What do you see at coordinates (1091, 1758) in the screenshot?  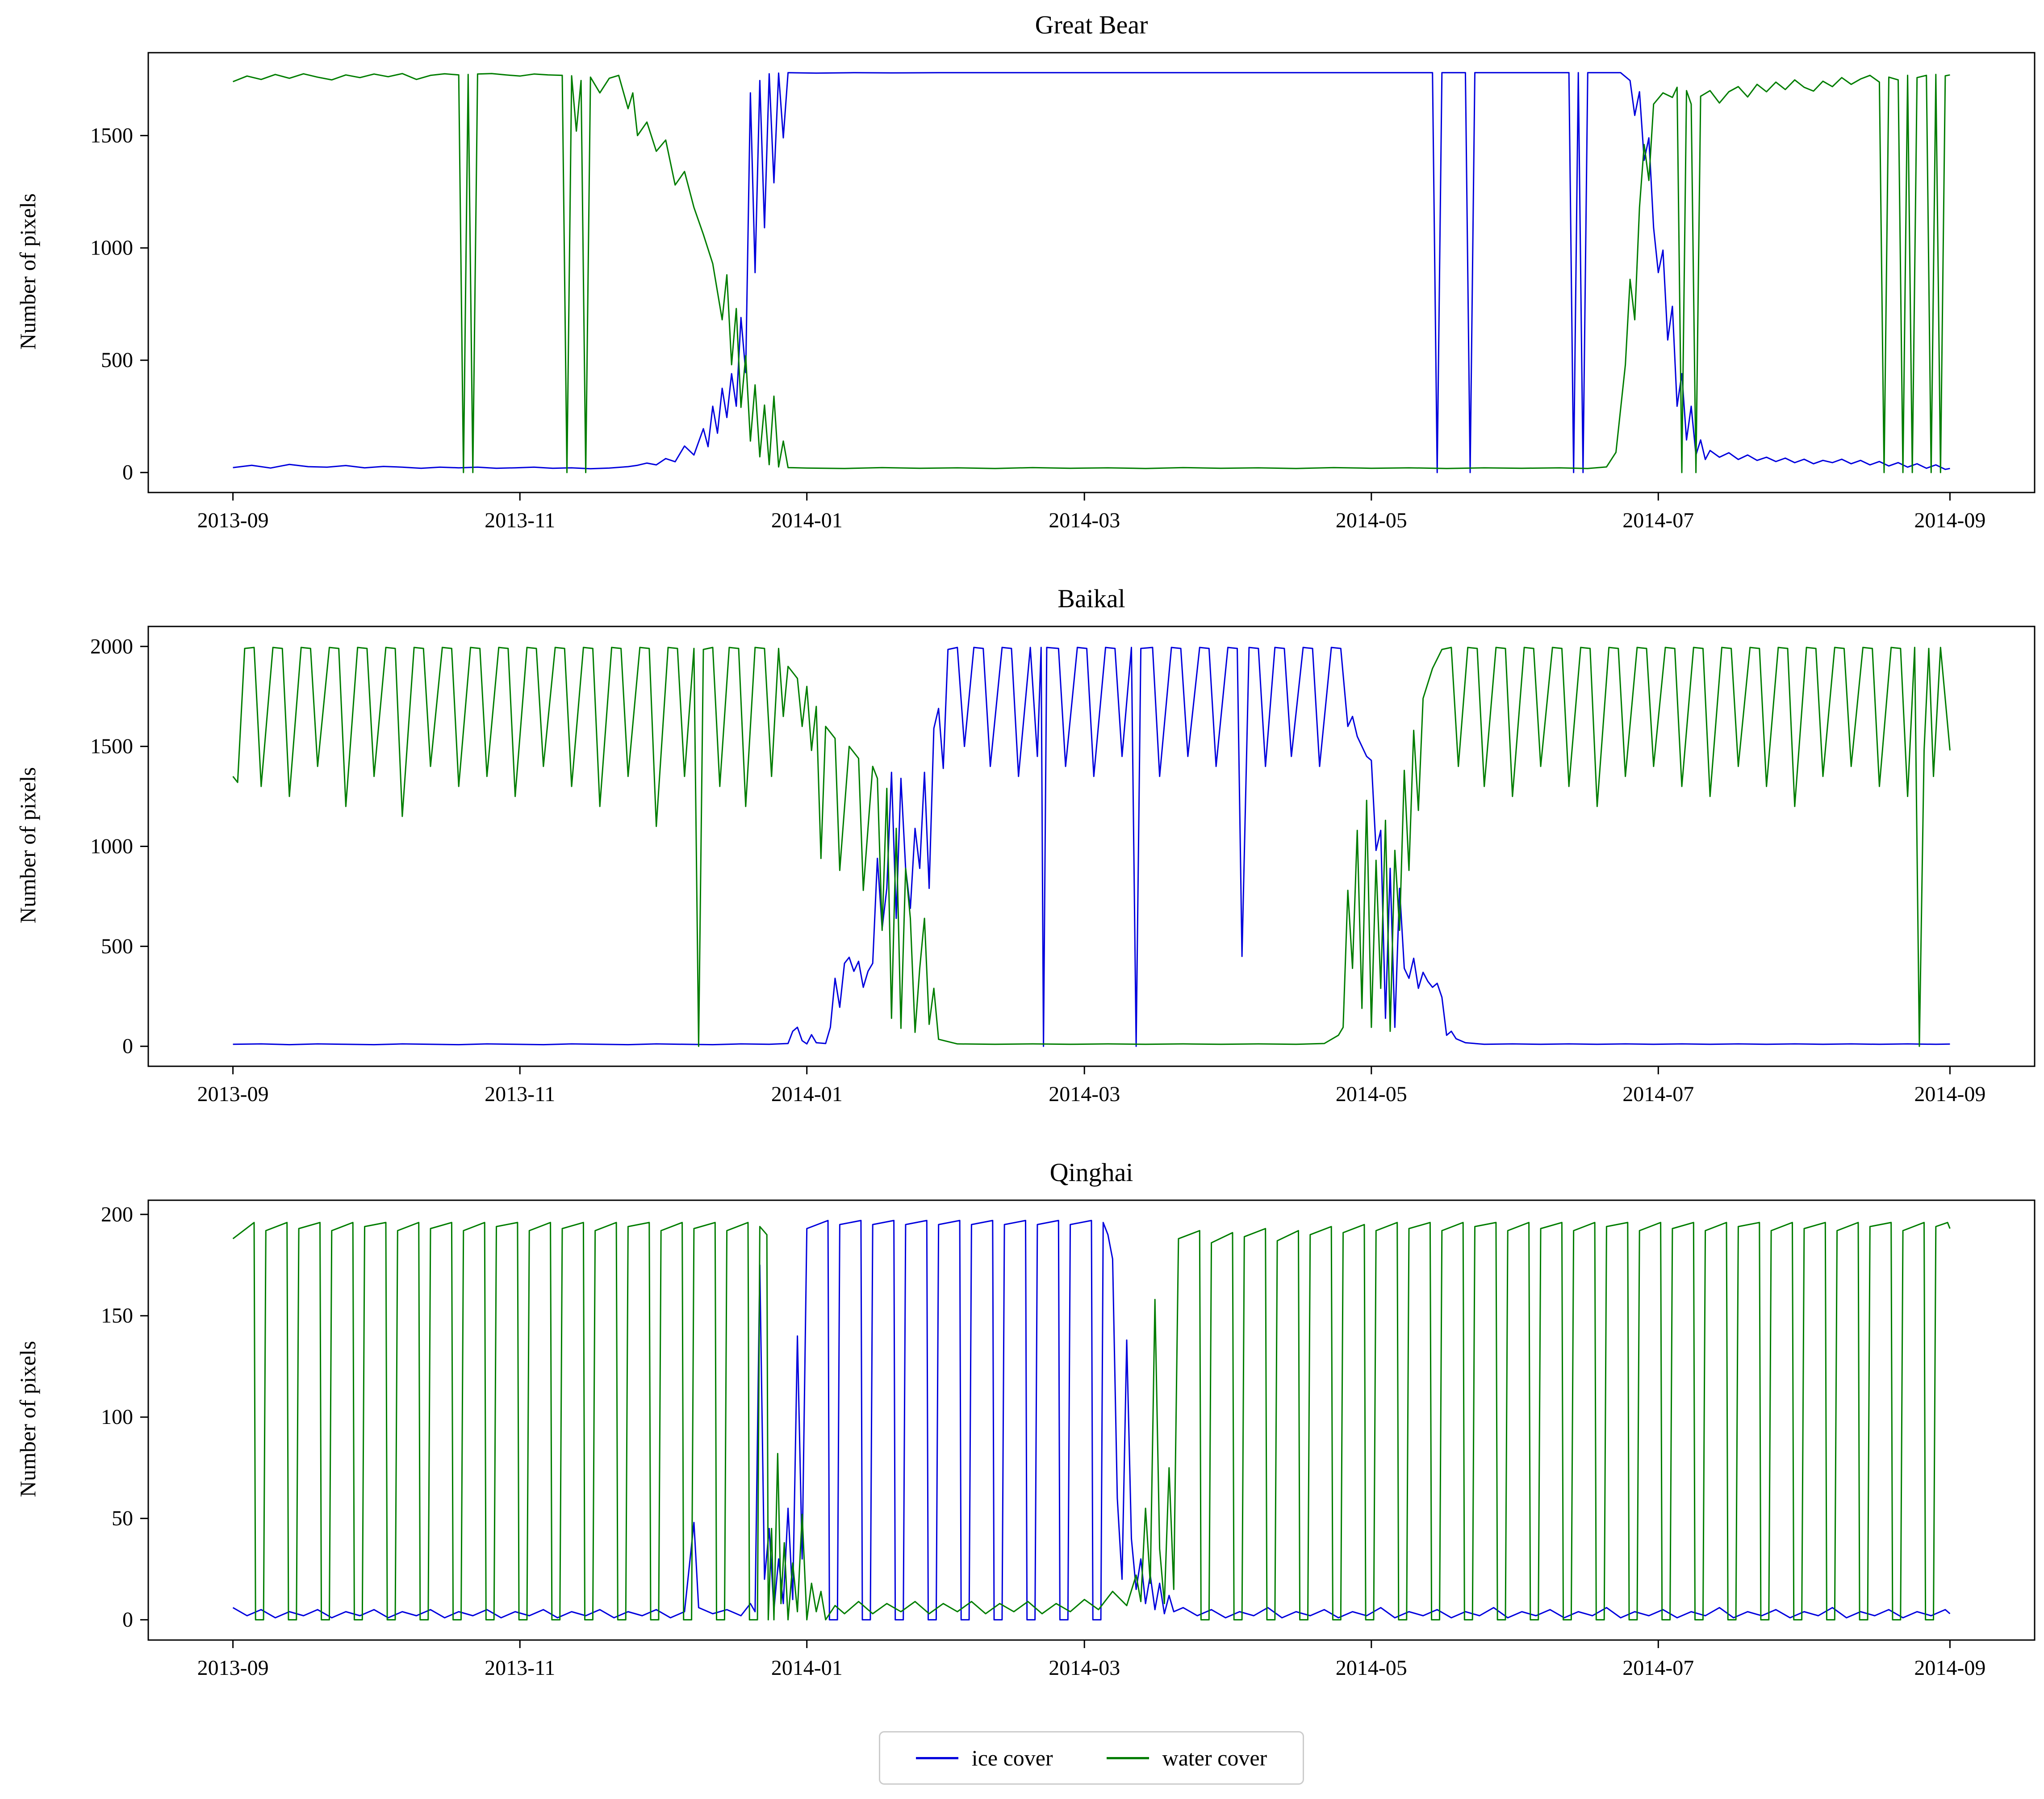 I see `legend-box: ice cover water cover` at bounding box center [1091, 1758].